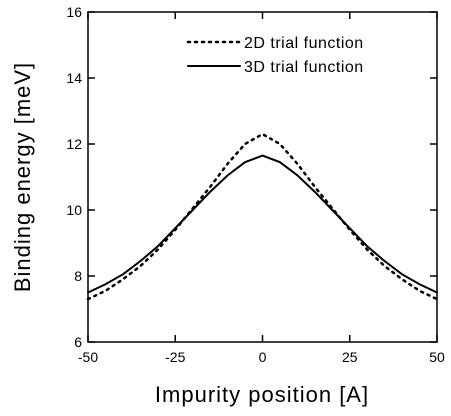  What do you see at coordinates (22, 177) in the screenshot?
I see `y-axis-label: Binding energy [meV]` at bounding box center [22, 177].